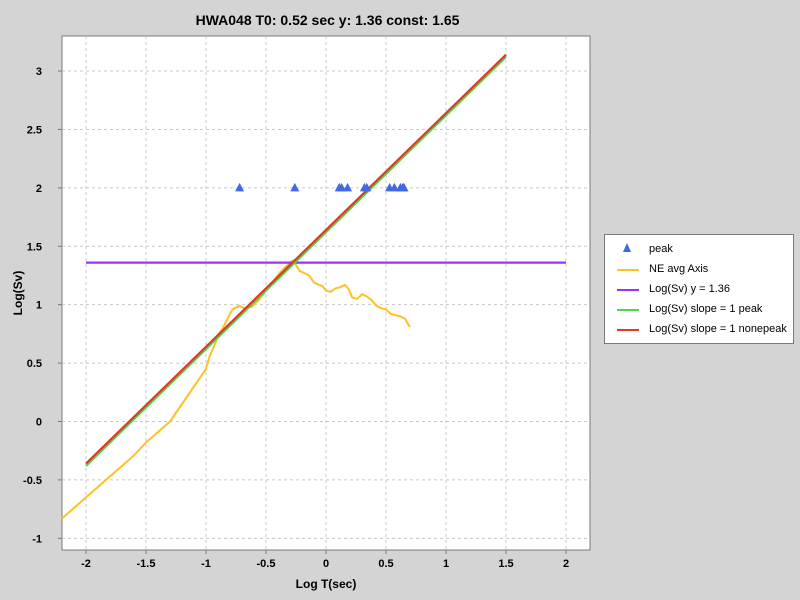 The height and width of the screenshot is (600, 800). What do you see at coordinates (266, 564) in the screenshot?
I see `x-tick-label: -0.5` at bounding box center [266, 564].